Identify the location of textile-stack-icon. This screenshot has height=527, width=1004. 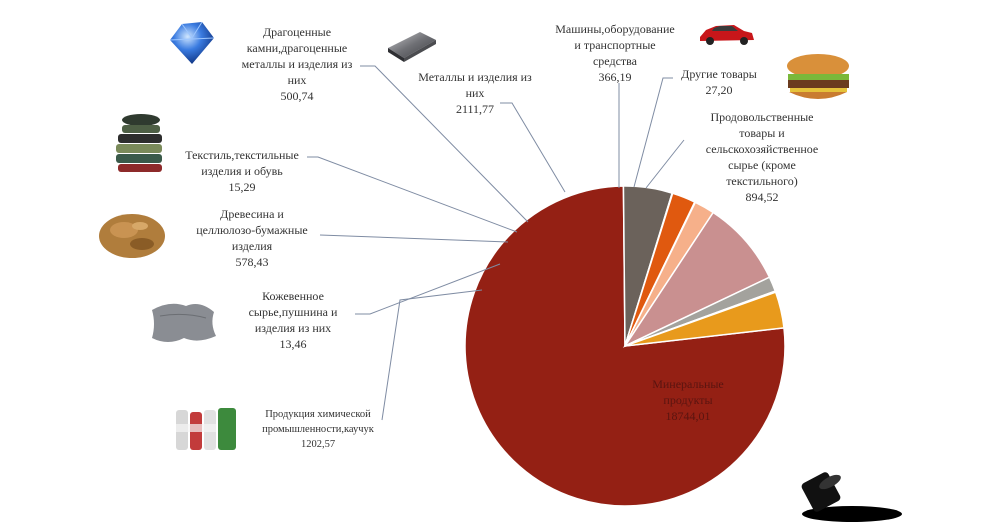
(139, 143).